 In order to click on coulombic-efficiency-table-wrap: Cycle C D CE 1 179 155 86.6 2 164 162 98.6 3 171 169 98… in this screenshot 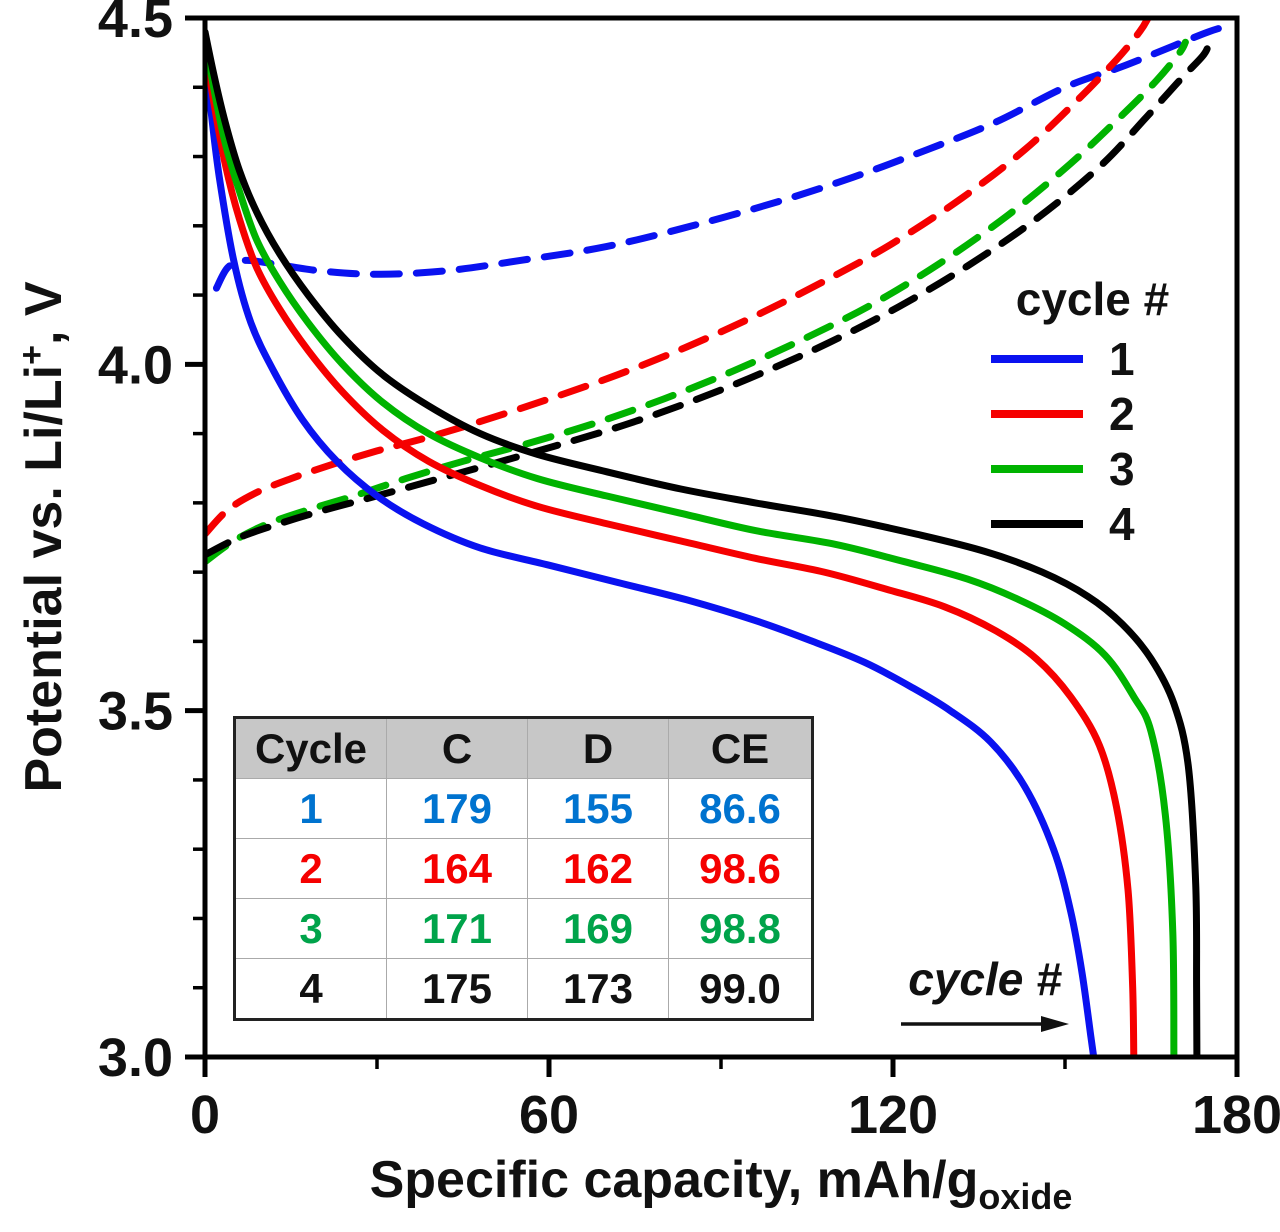, I will do `click(523, 868)`.